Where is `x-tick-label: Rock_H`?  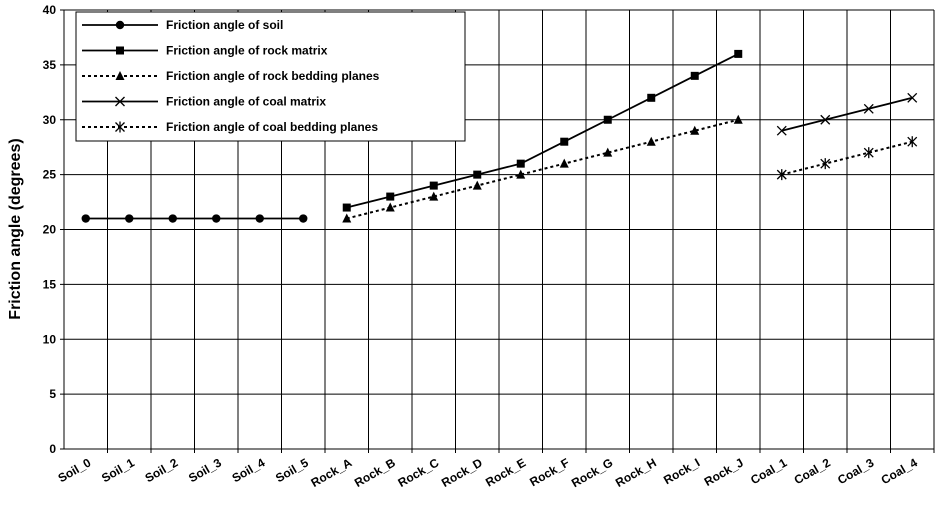
x-tick-label: Rock_H is located at coordinates (636, 472).